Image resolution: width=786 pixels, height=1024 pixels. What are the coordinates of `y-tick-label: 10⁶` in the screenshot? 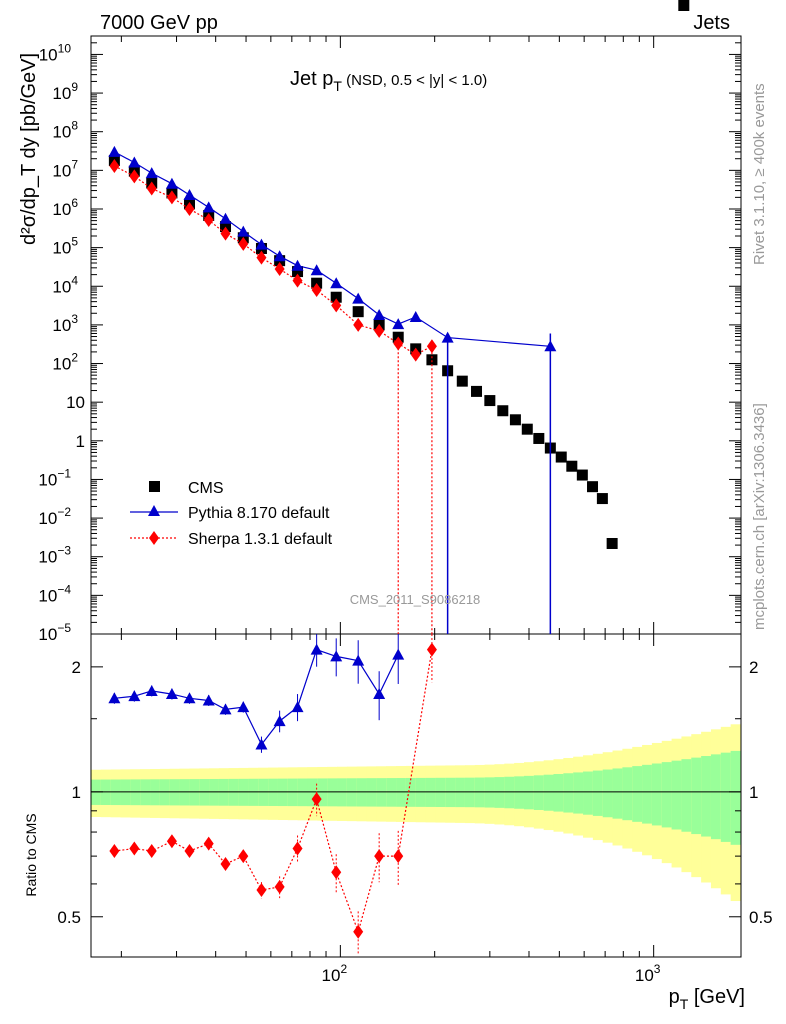 It's located at (65, 207).